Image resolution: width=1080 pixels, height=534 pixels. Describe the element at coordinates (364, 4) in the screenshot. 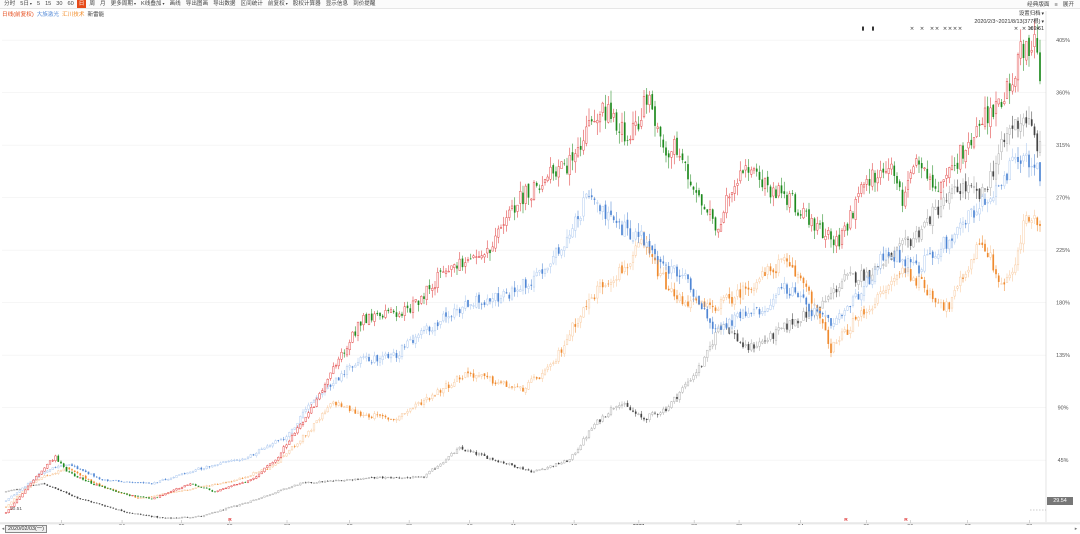

I see `toolbar-button-18: 到价提醒` at that location.